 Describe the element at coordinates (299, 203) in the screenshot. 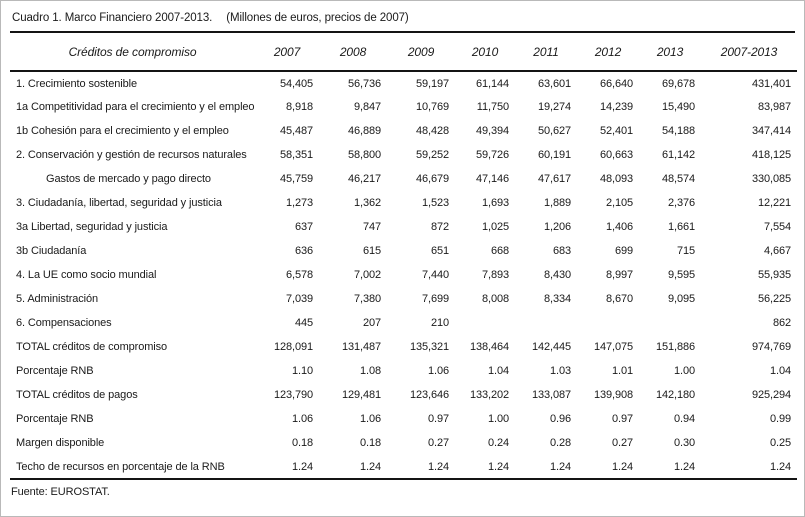

I see `cell-value: 1,273` at that location.